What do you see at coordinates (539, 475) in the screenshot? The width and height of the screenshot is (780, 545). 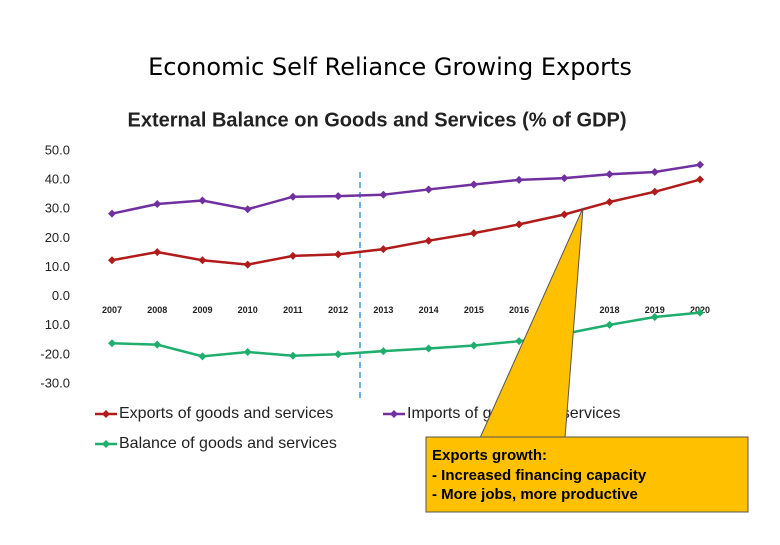 I see `callout-line: - Increased financing capacity` at bounding box center [539, 475].